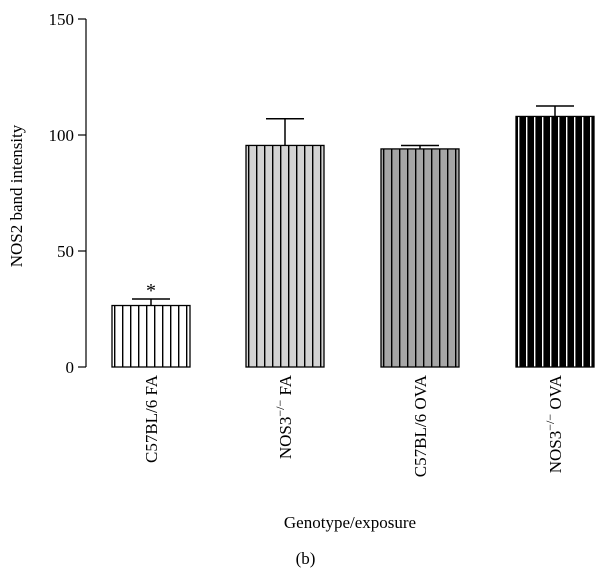  What do you see at coordinates (350, 522) in the screenshot?
I see `x-axis-label: Genotype/exposure` at bounding box center [350, 522].